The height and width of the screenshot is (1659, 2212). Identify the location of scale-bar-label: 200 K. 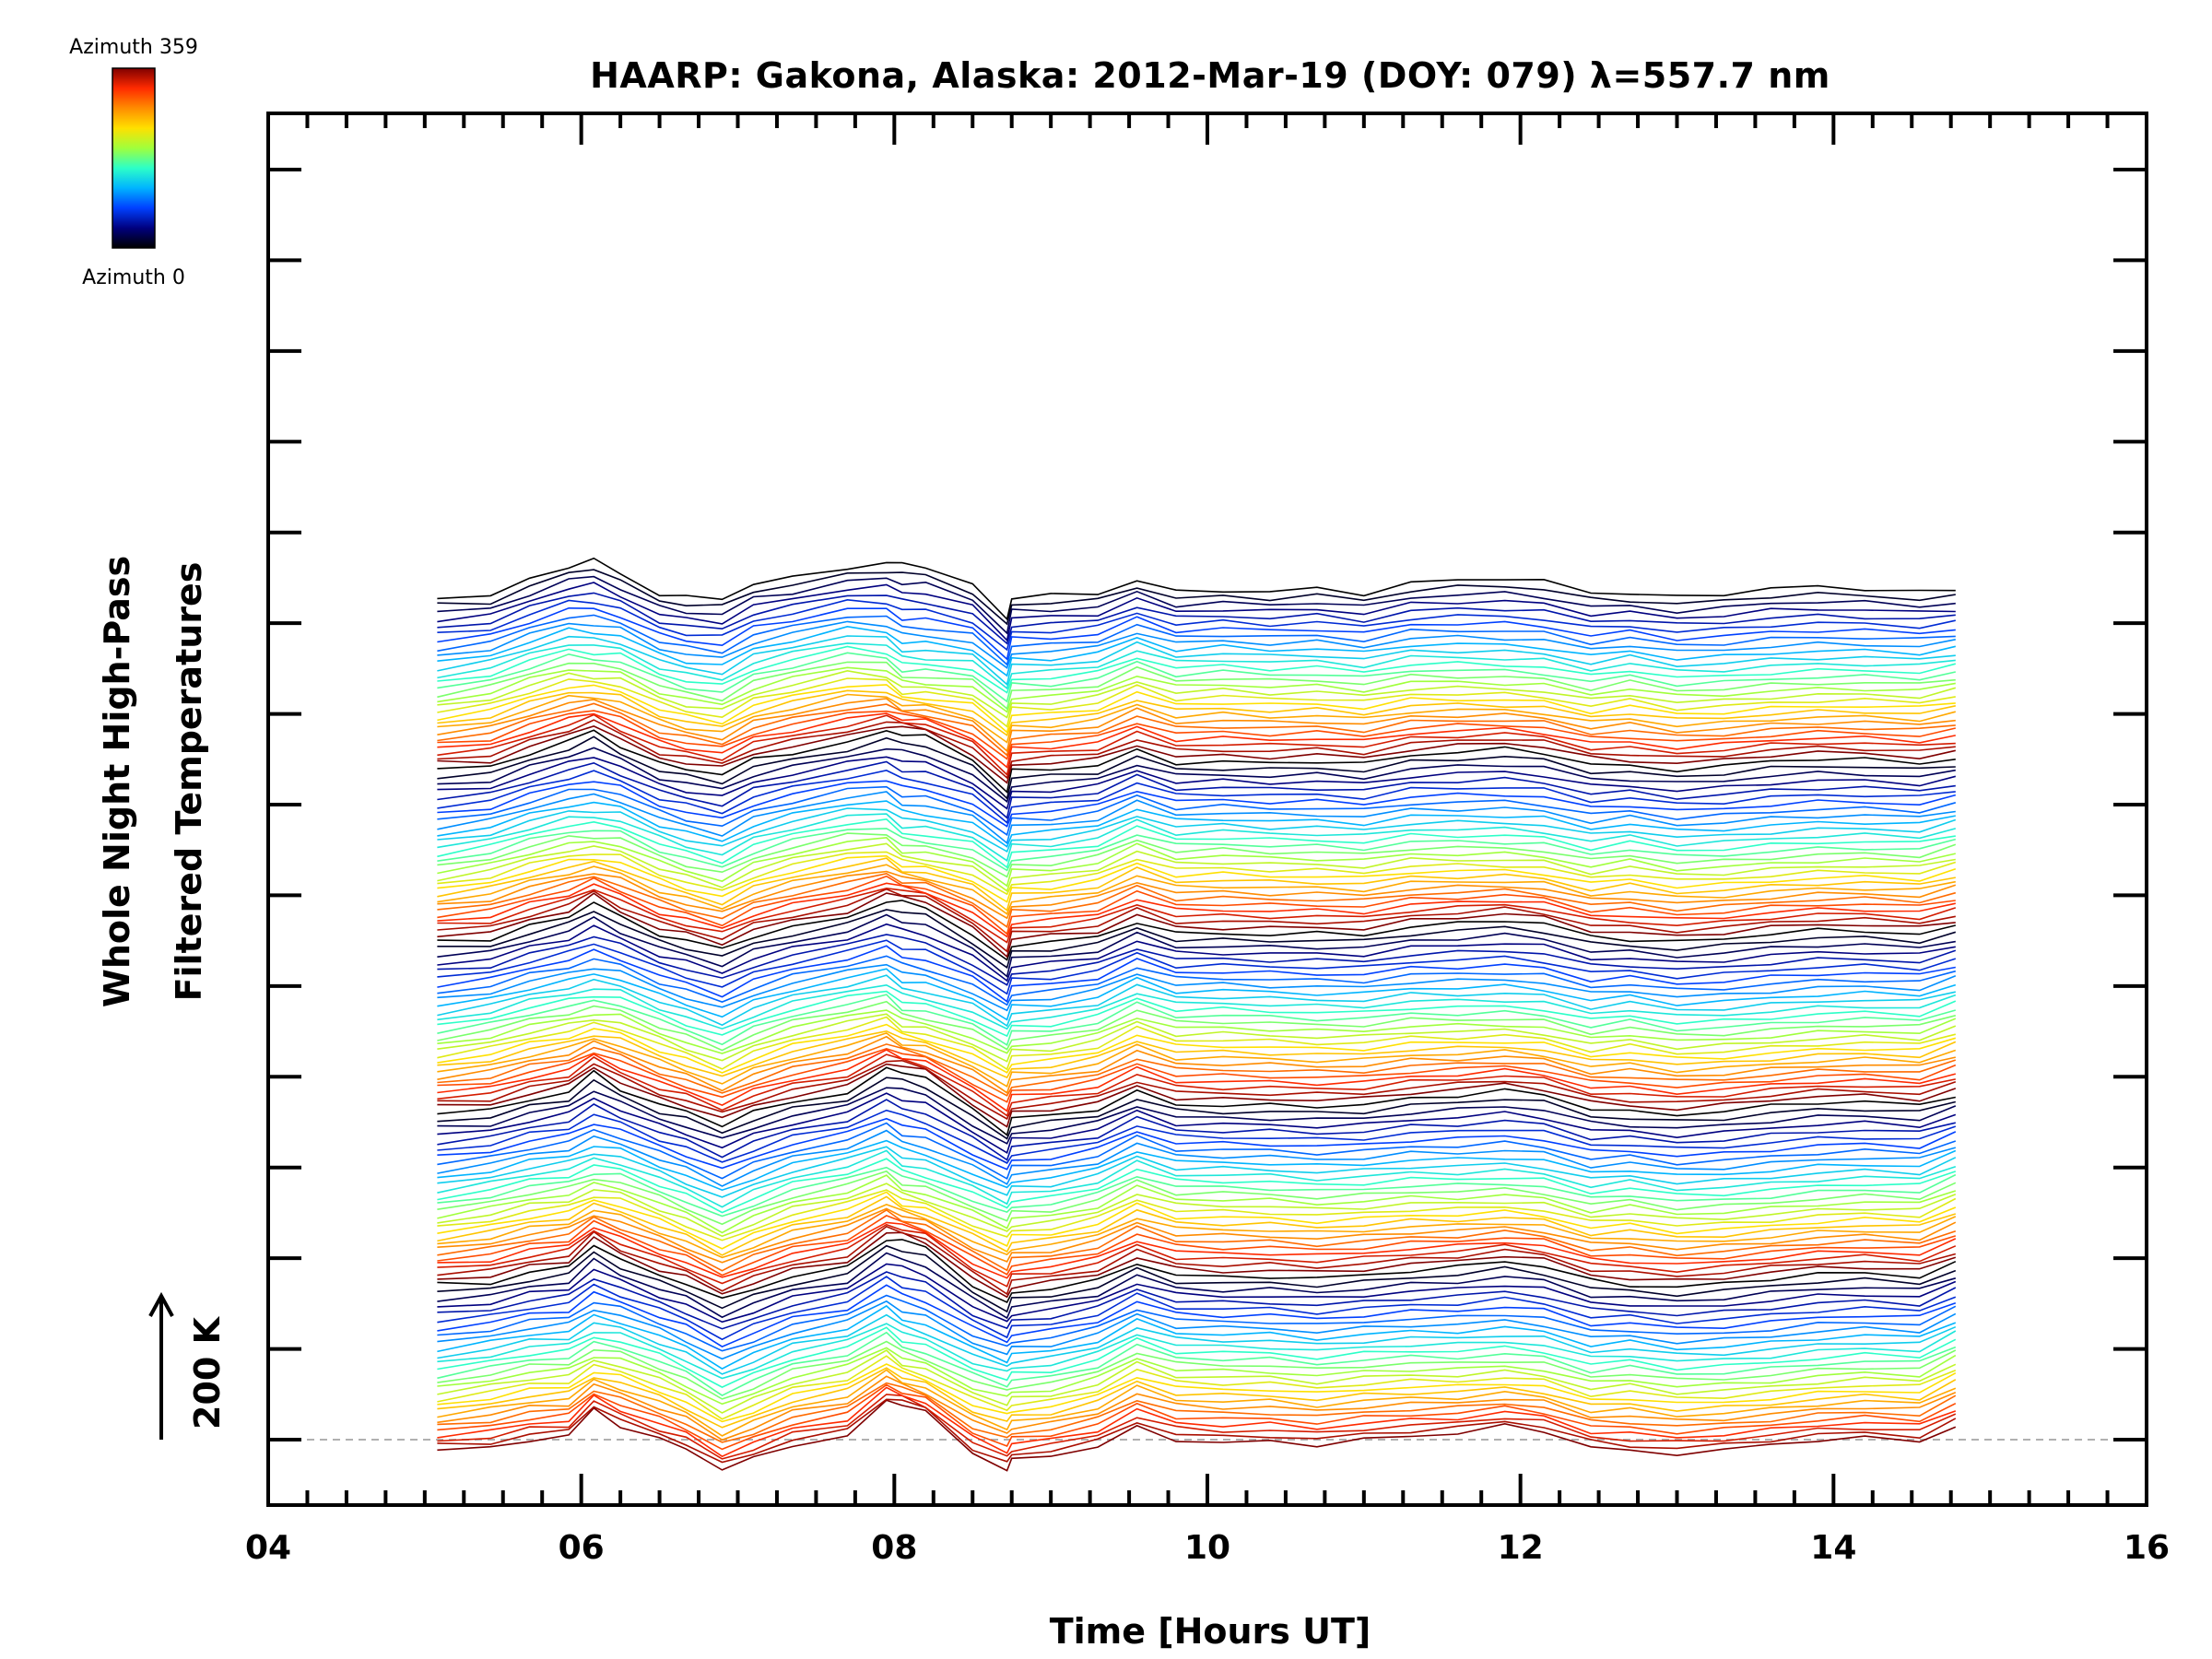
(207, 1372).